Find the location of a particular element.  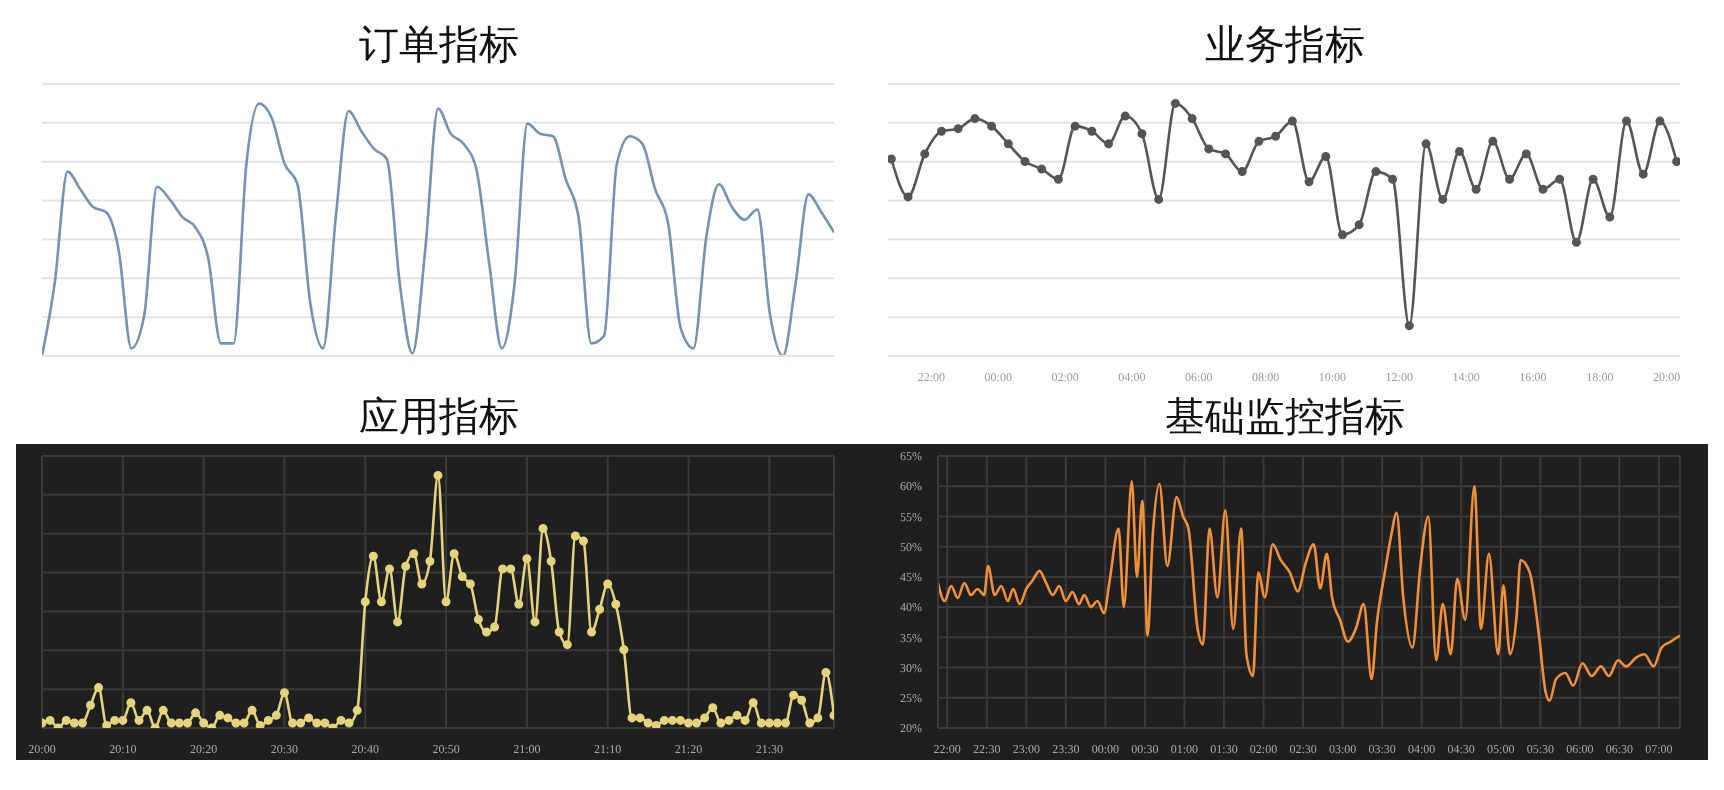

chart-title: 应用指标 is located at coordinates (439, 417).